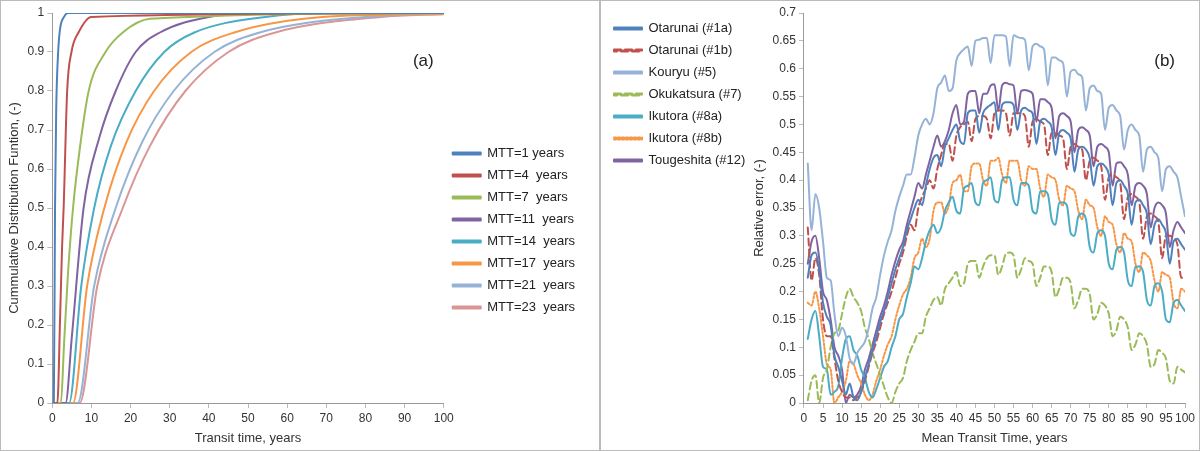 The image size is (1200, 451). Describe the element at coordinates (690, 28) in the screenshot. I see `legend-label: Otarunai (#1a)` at that location.